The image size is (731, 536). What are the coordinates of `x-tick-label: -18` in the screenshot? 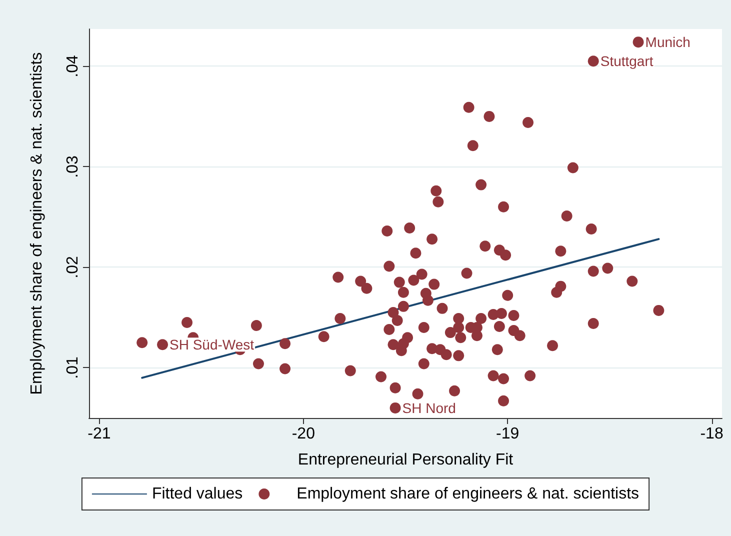 It's located at (712, 434).